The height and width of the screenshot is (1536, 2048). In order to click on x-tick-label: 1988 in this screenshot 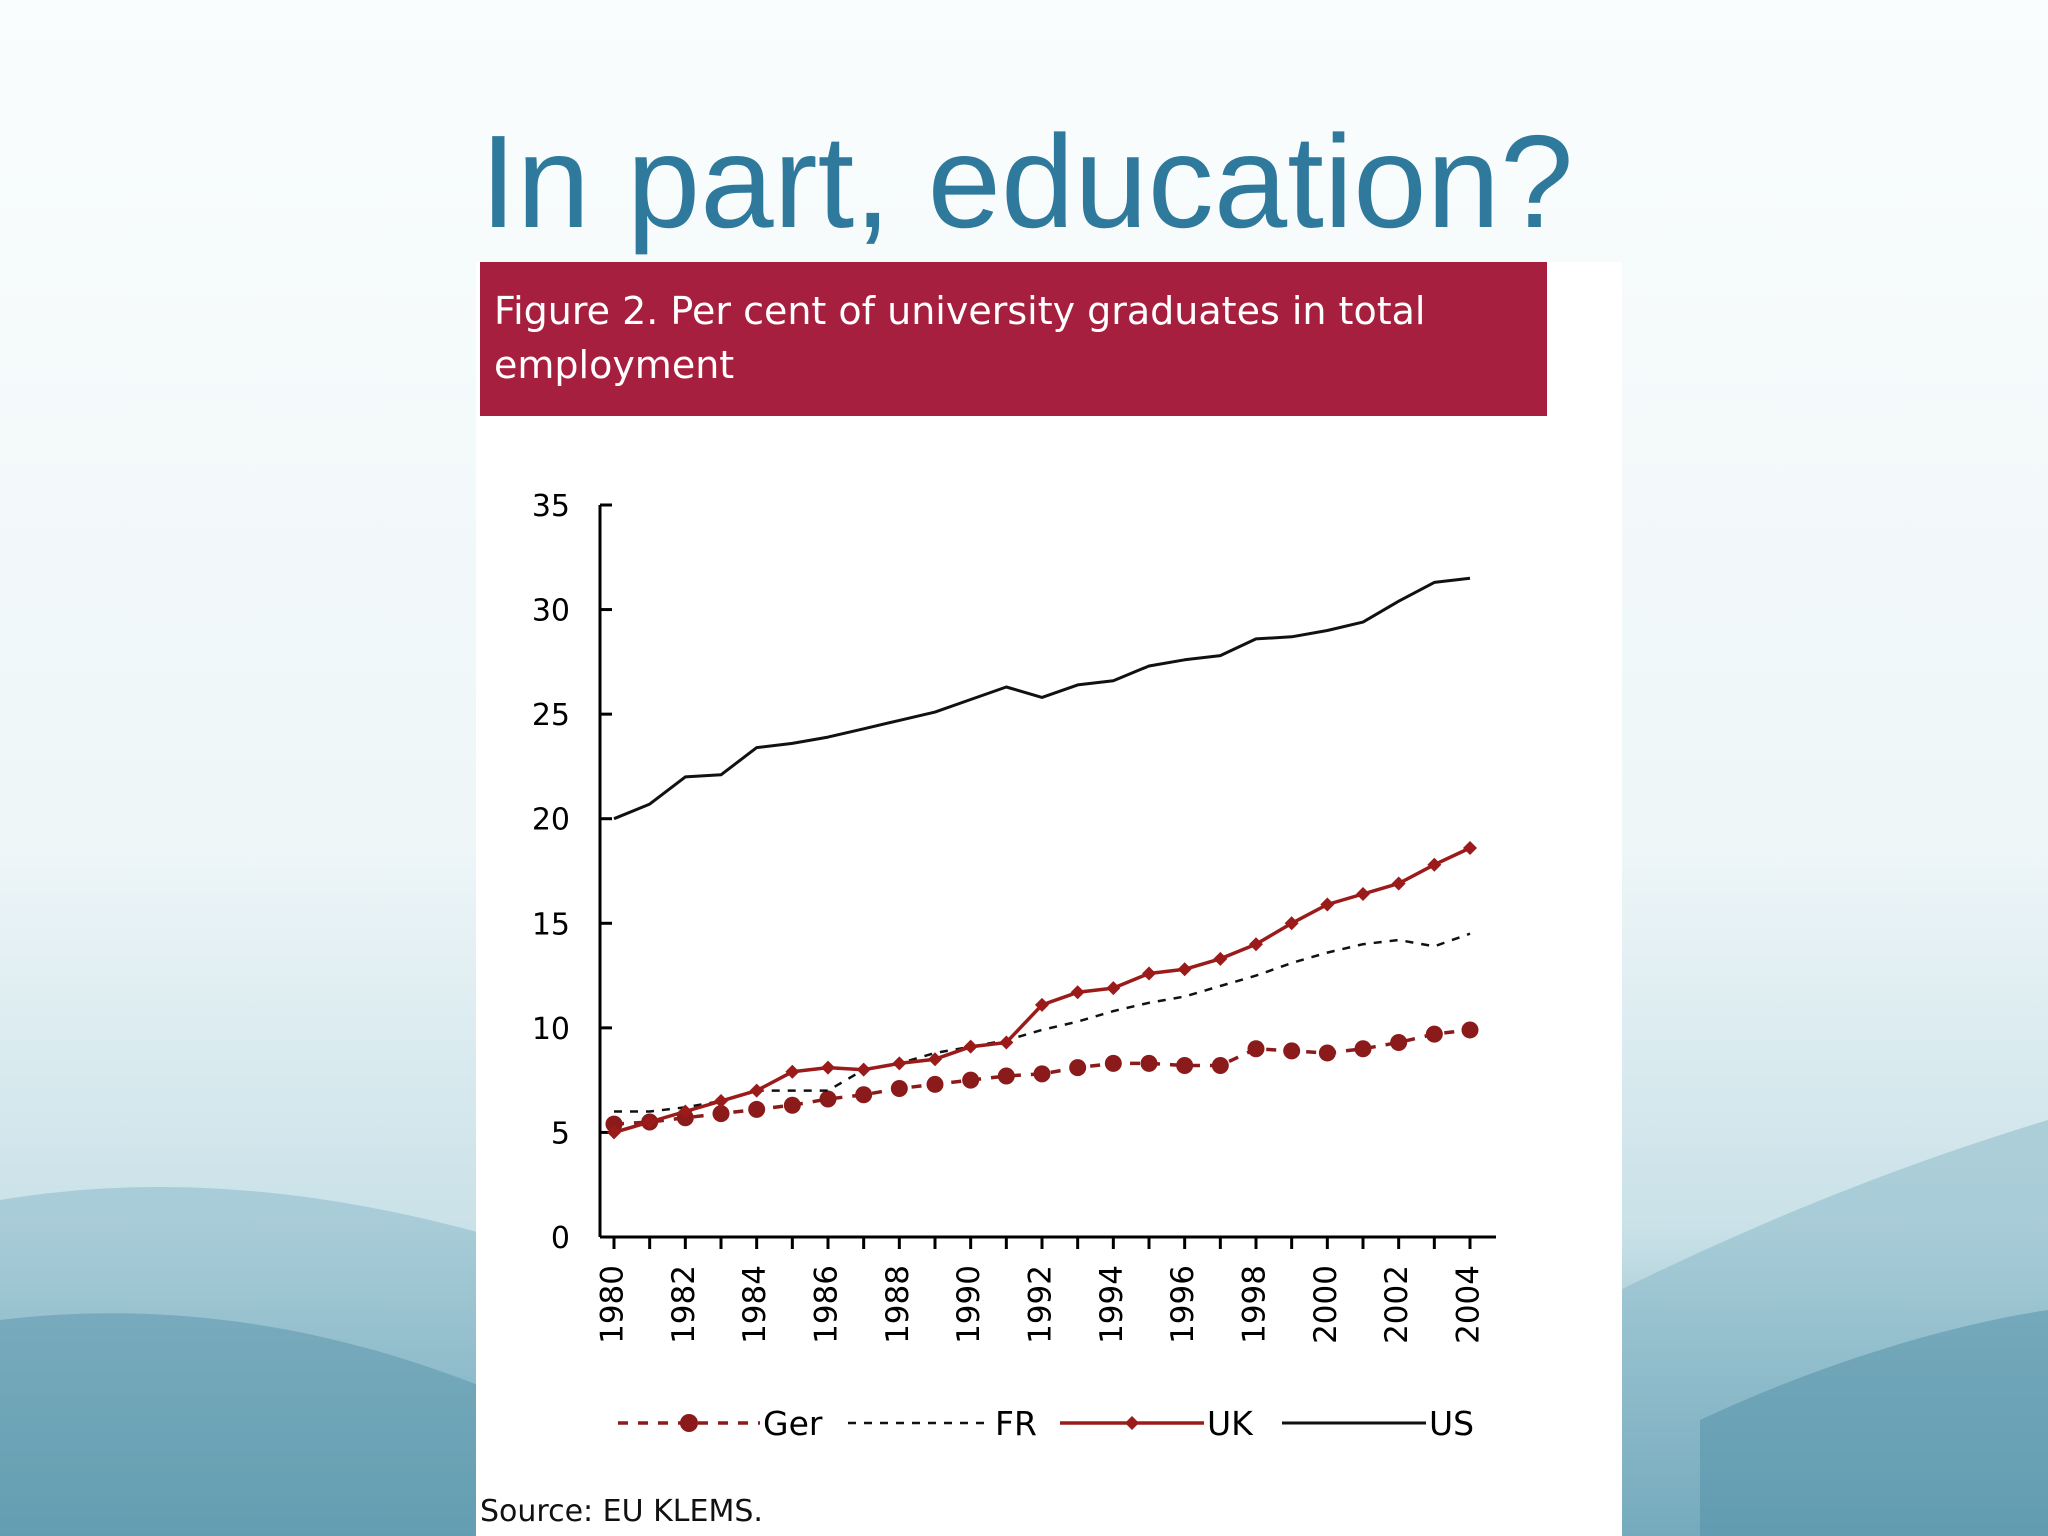, I will do `click(898, 1304)`.